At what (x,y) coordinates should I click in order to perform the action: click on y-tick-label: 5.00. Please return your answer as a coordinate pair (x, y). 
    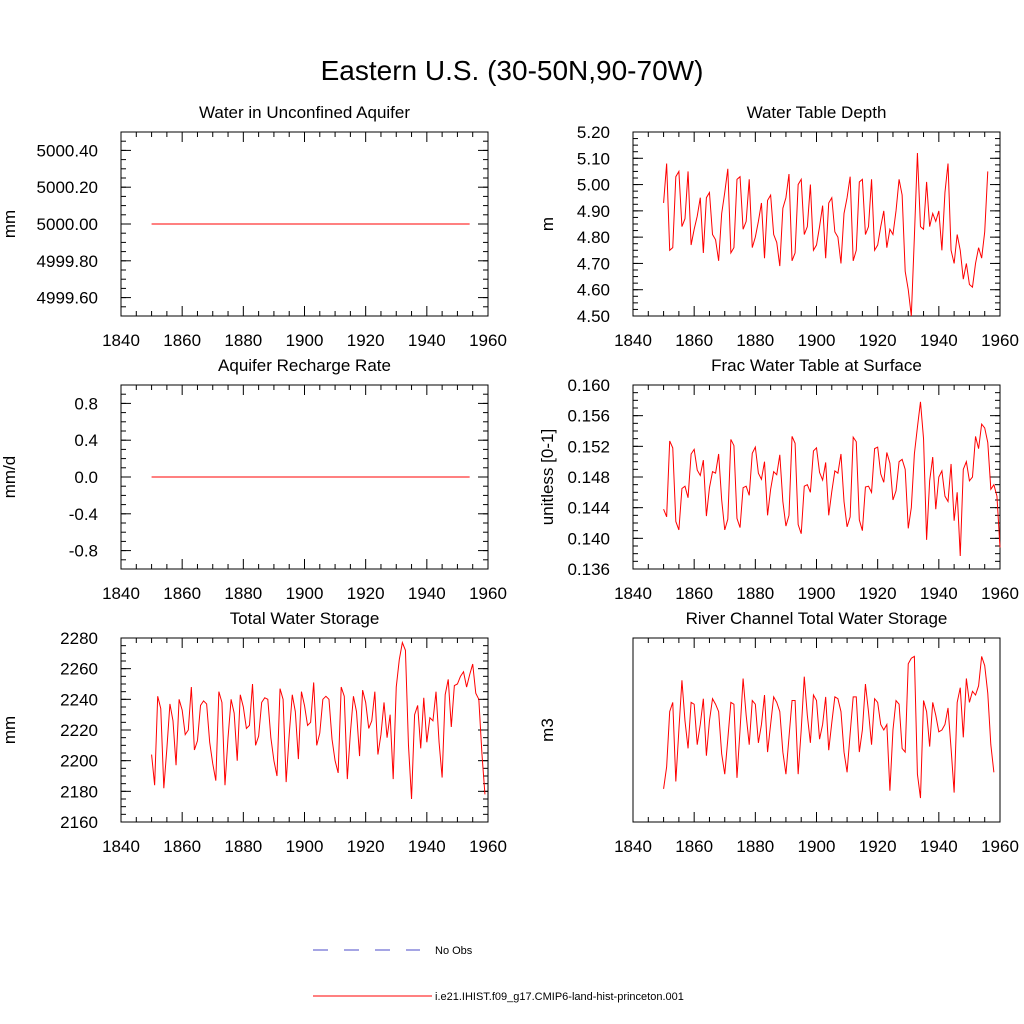
    Looking at the image, I should click on (593, 185).